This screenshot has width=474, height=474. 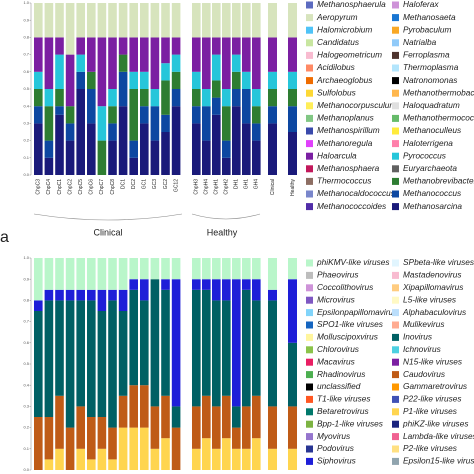 I want to click on x-tick-label: ChpC2, so click(x=70, y=187).